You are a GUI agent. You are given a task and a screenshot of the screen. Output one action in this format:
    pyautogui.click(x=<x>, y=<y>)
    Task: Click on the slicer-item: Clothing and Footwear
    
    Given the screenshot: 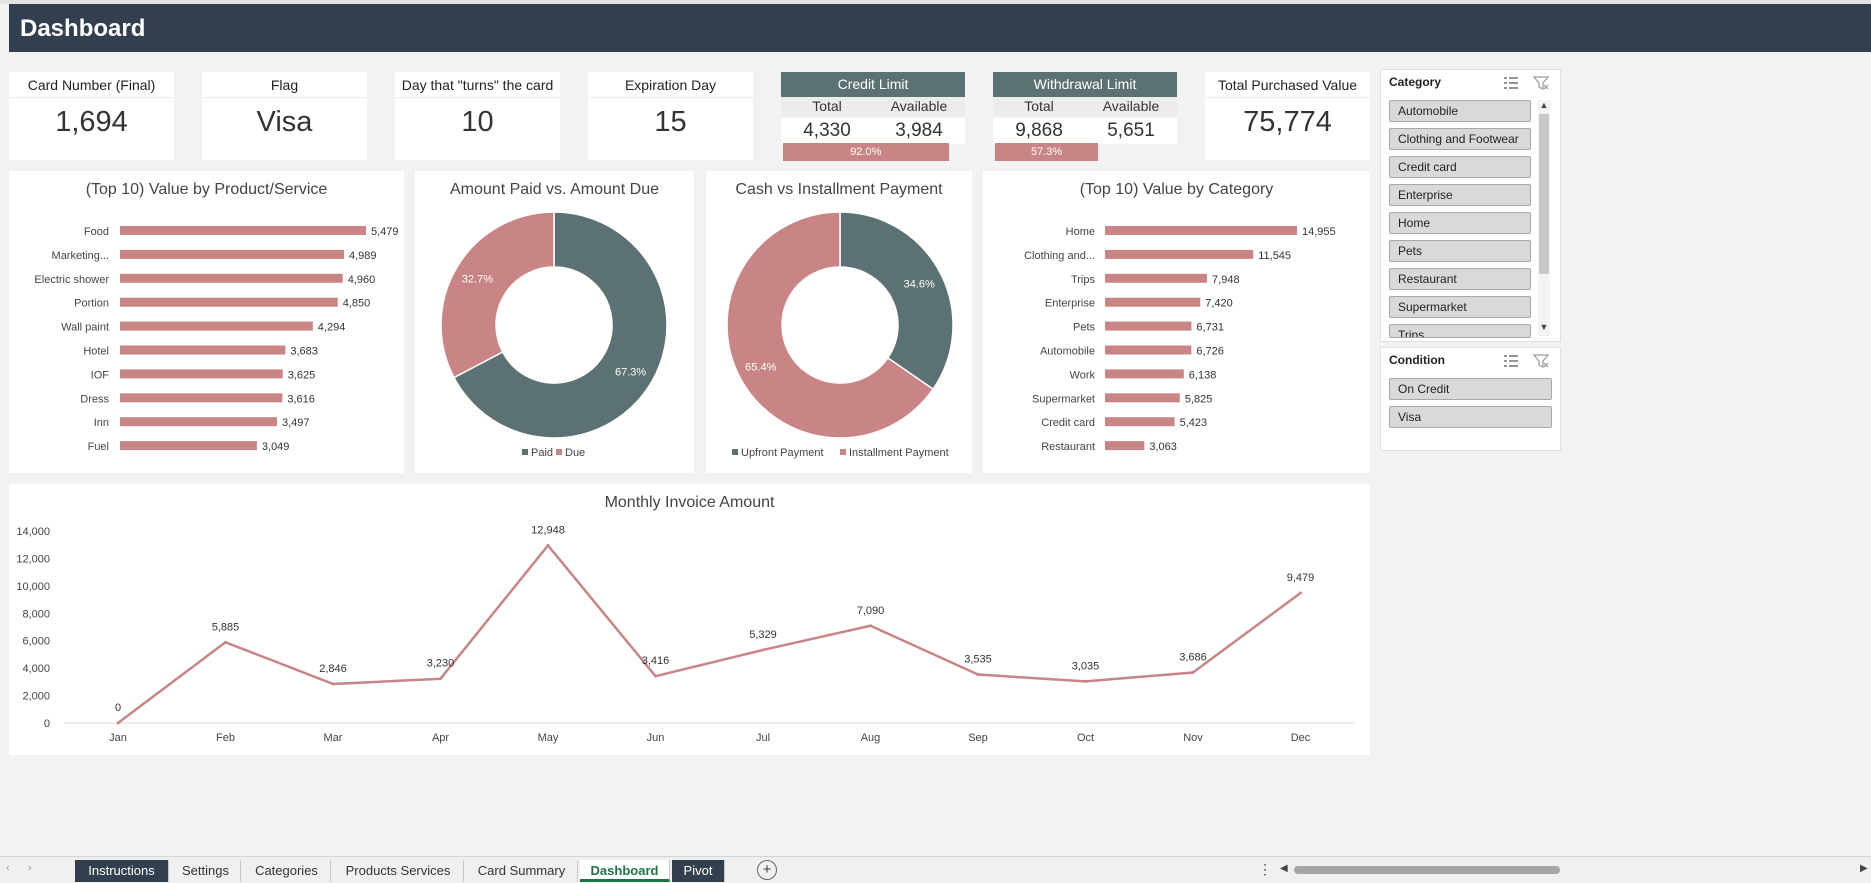 What is the action you would take?
    pyautogui.click(x=1460, y=139)
    